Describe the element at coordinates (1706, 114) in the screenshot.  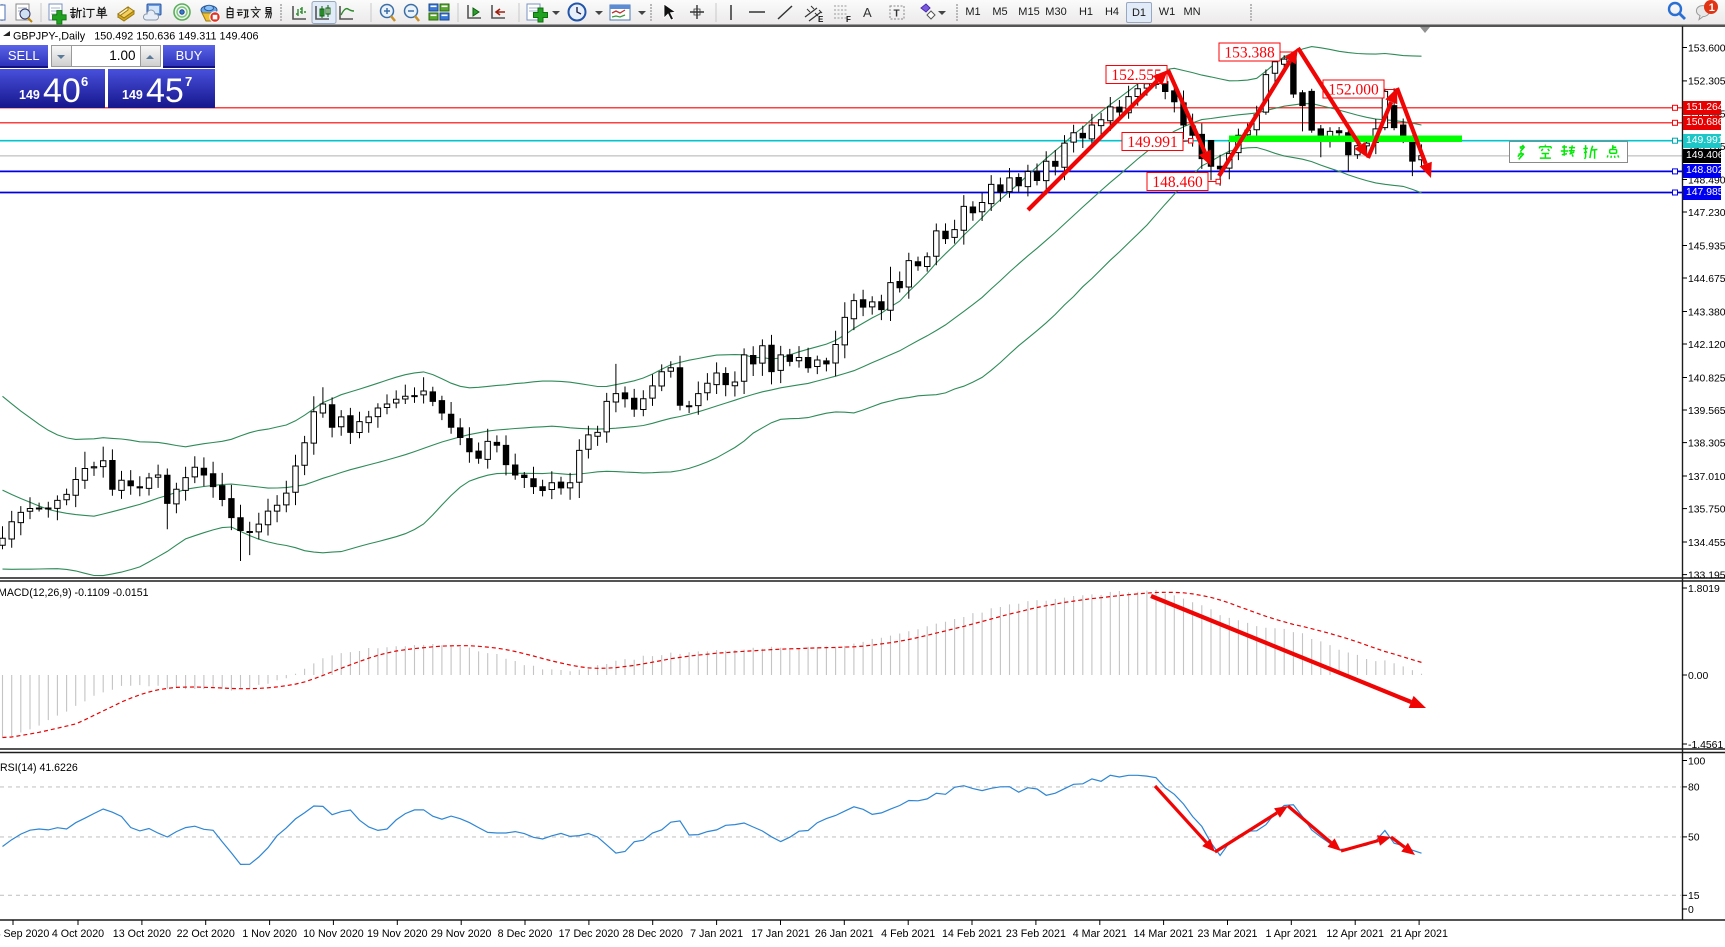
I see `svg-text: 151.045` at that location.